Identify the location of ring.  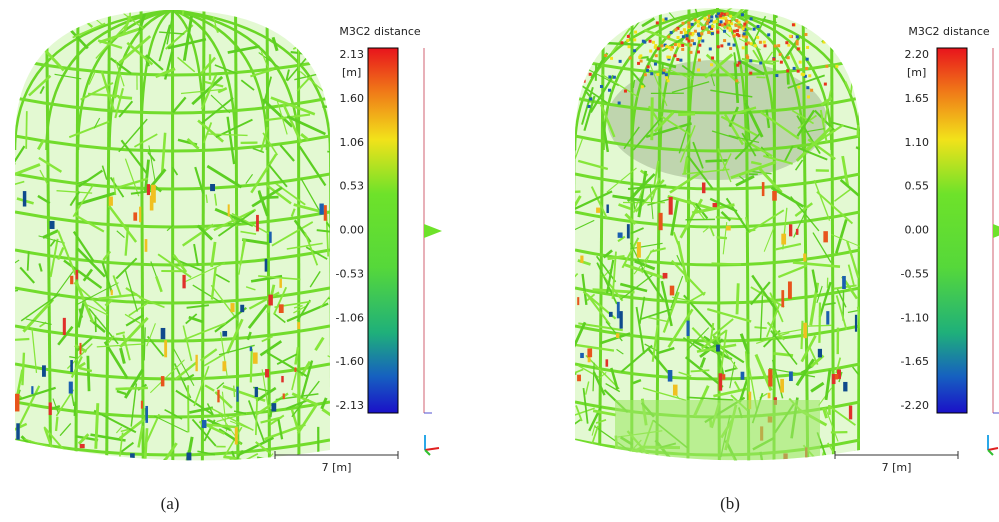
(172, 409).